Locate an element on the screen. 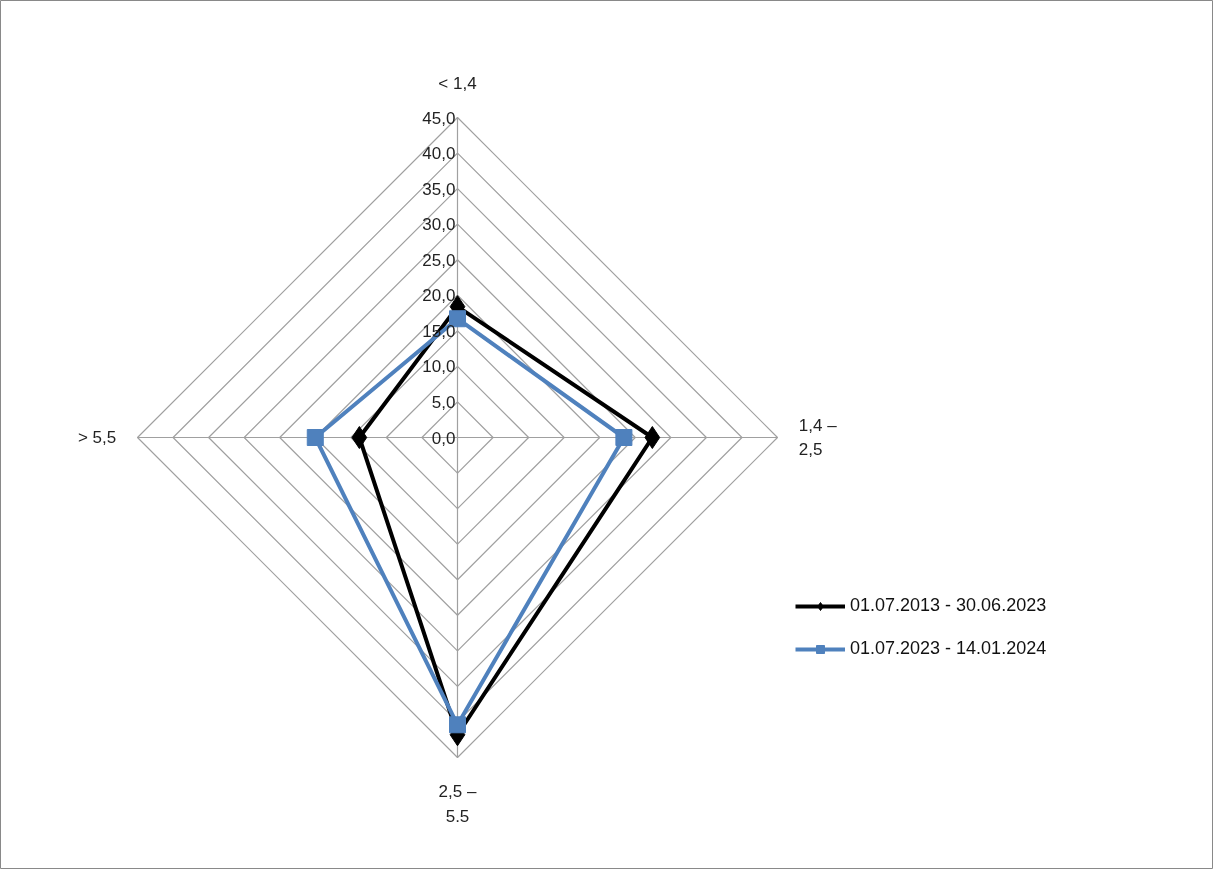  y-tick-label: 10,0 is located at coordinates (439, 367).